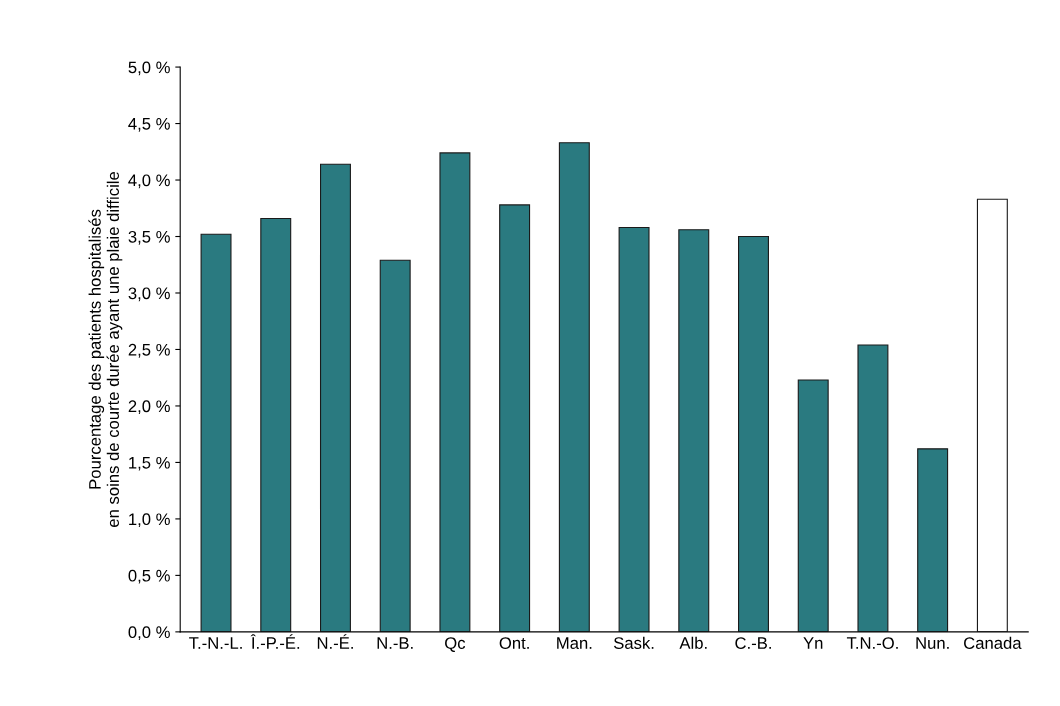  What do you see at coordinates (105, 349) in the screenshot?
I see `y-axis-title: Pourcentage des patients hospitalisés en soins de courte durée ayant une plaie difficile` at bounding box center [105, 349].